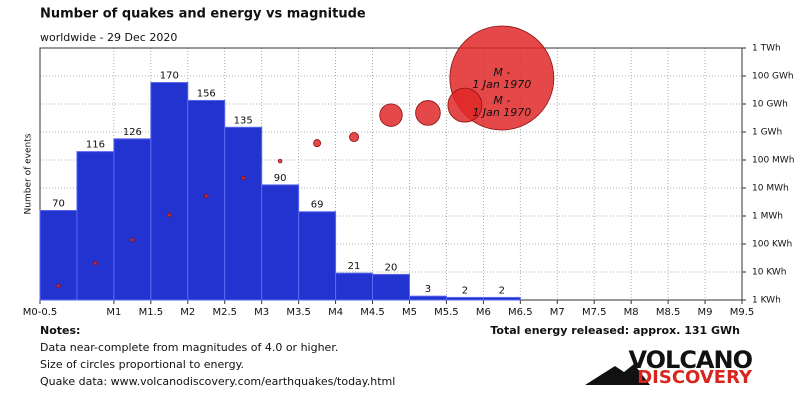 Image resolution: width=800 pixels, height=400 pixels. What do you see at coordinates (409, 312) in the screenshot?
I see `x-tick-label: M5` at bounding box center [409, 312].